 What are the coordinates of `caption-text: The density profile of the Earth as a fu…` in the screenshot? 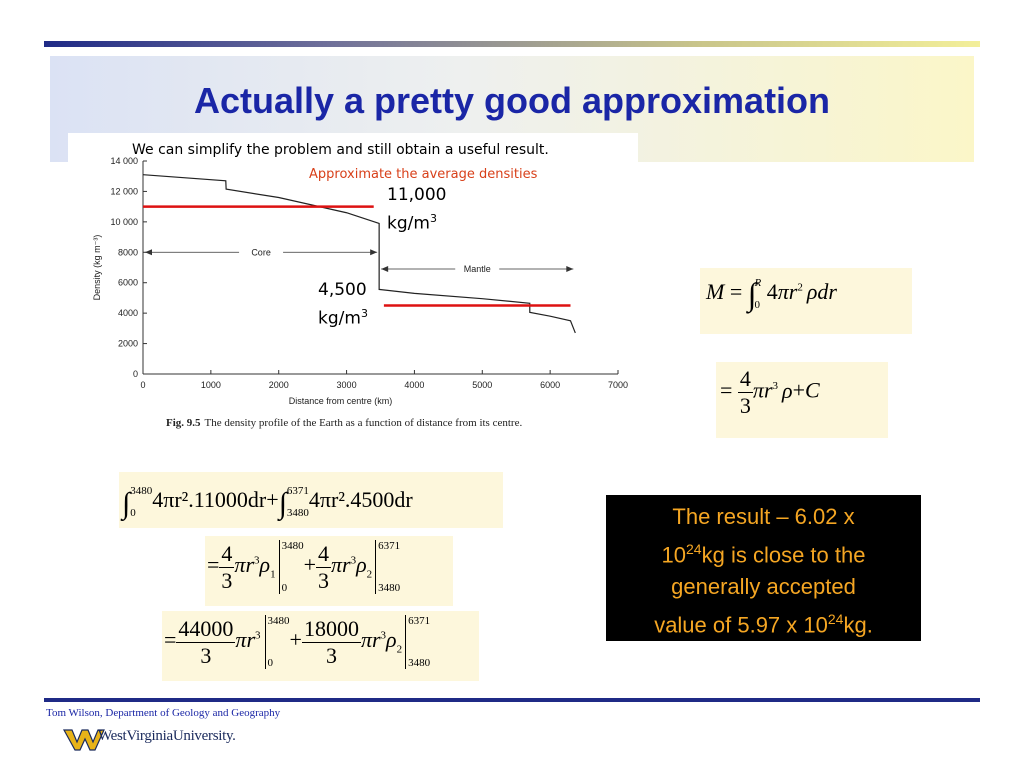 It's located at (363, 423).